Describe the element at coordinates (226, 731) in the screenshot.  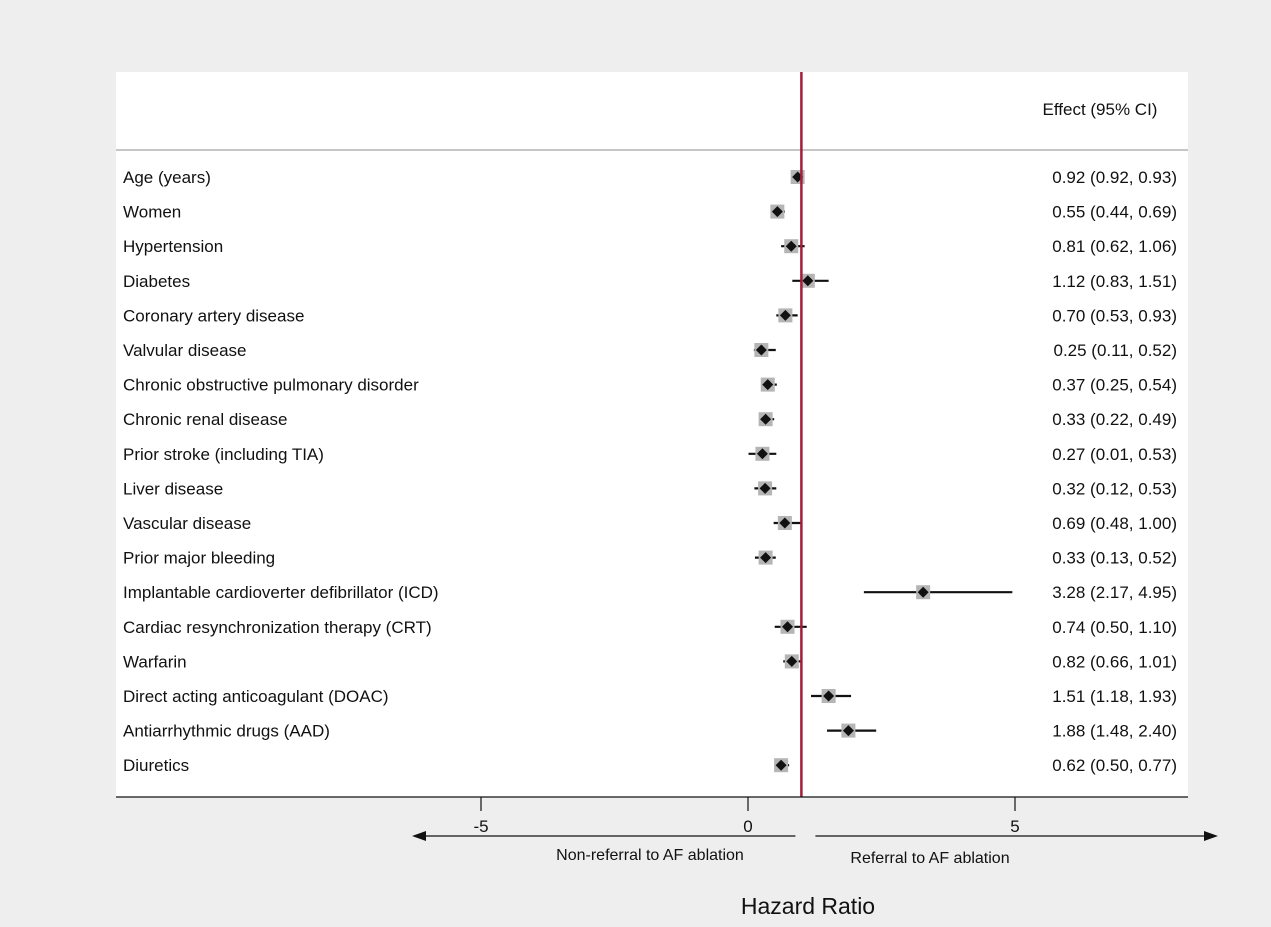
I see `row-label: Antiarrhythmic drugs (AAD)` at that location.